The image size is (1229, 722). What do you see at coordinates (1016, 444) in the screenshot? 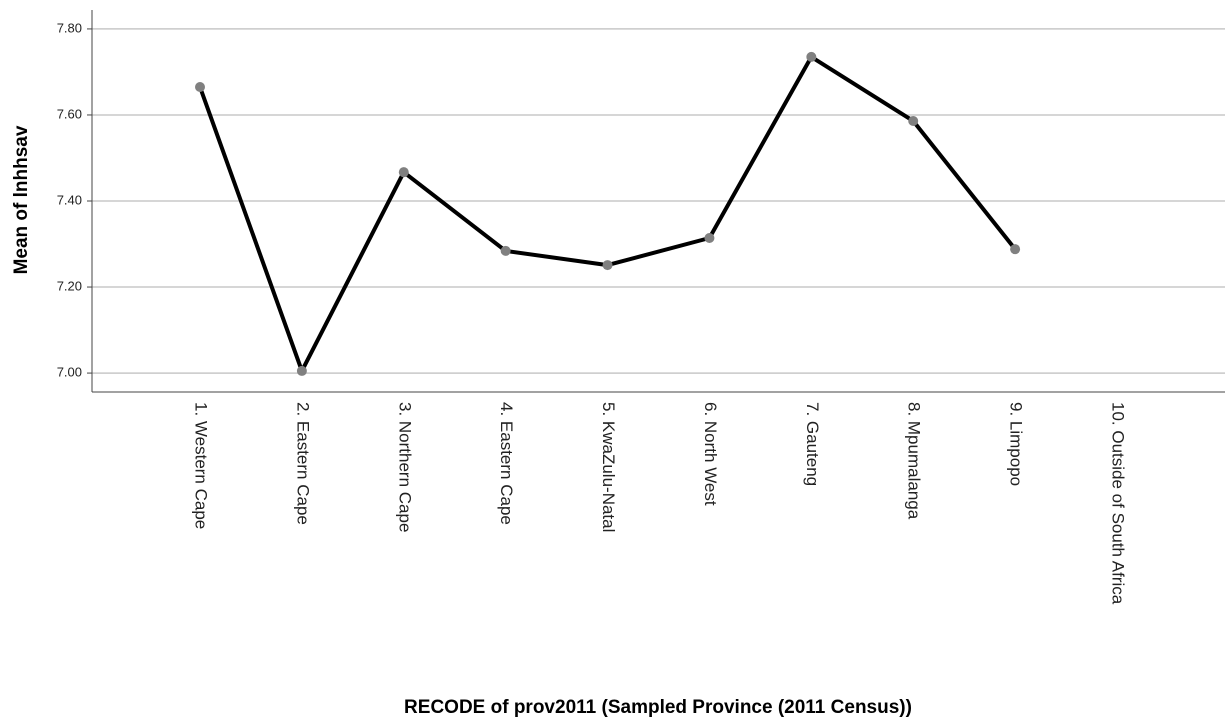
I see `x-tick-label: 9. Limpopo` at bounding box center [1016, 444].